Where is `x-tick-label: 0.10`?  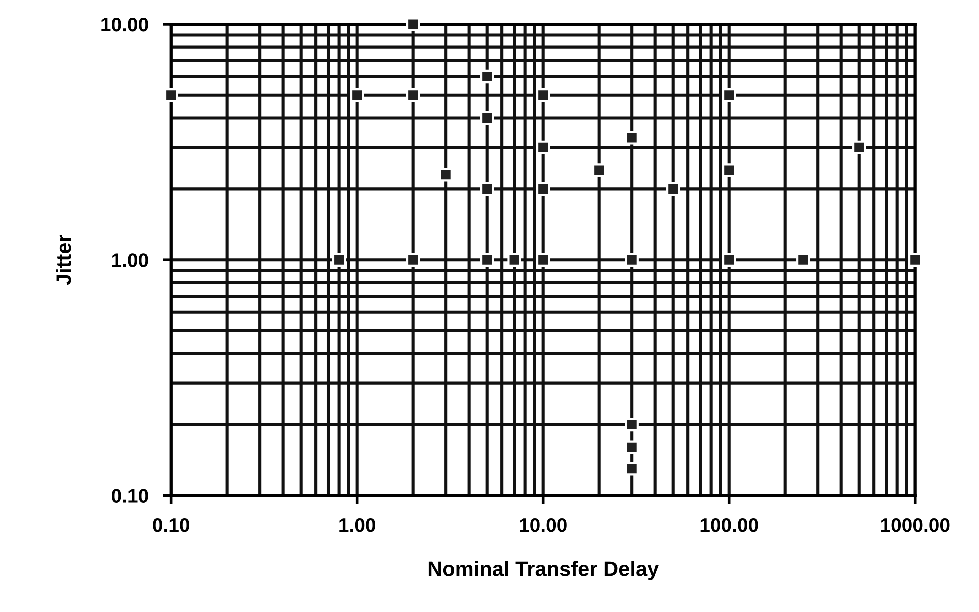
x-tick-label: 0.10 is located at coordinates (171, 525).